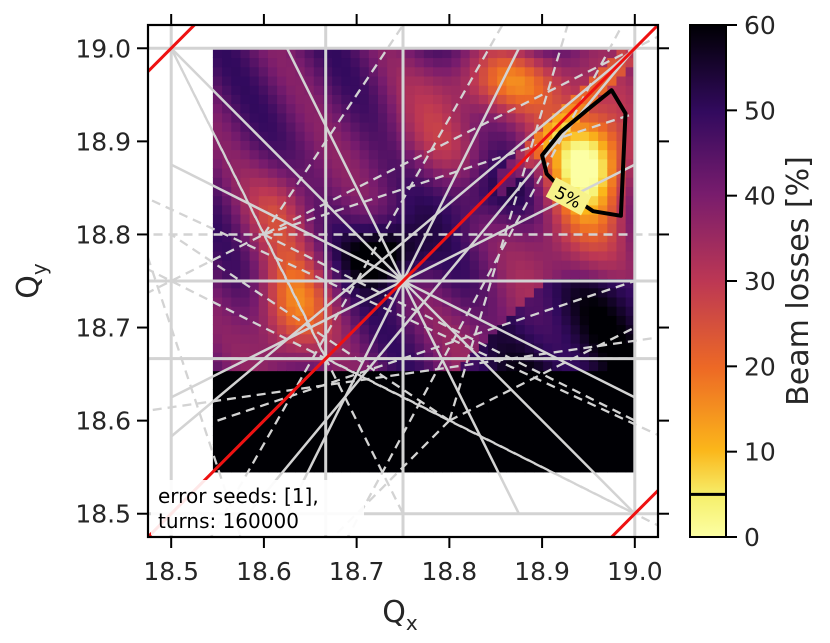  What do you see at coordinates (257, 507) in the screenshot?
I see `annotation-box: error seeds: [1], turns: 160000` at bounding box center [257, 507].